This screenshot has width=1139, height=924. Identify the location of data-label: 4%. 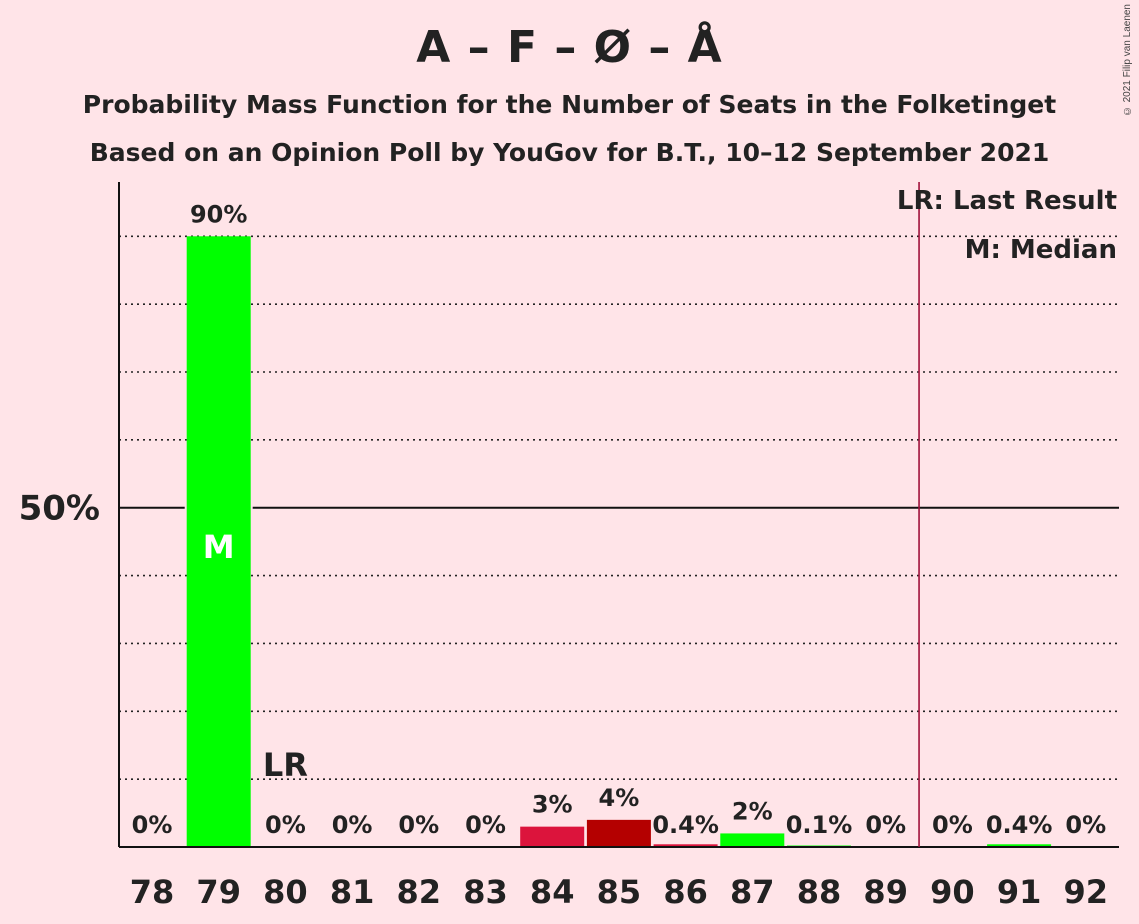
(619, 798).